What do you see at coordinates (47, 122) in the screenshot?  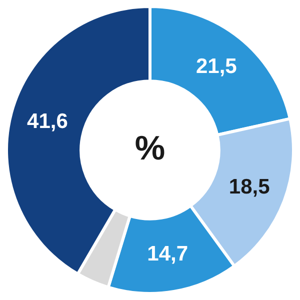 I see `data-label: 41,6` at bounding box center [47, 122].